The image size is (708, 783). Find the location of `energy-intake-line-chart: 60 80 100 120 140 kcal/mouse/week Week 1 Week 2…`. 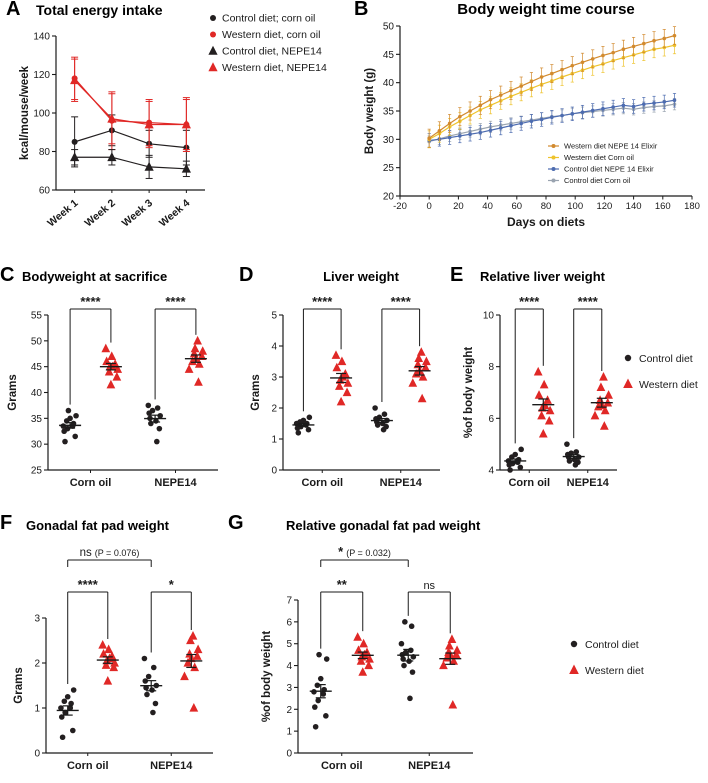

energy-intake-line-chart: 60 80 100 120 140 kcal/mouse/week Week 1 Week 2… is located at coordinates (173, 121).